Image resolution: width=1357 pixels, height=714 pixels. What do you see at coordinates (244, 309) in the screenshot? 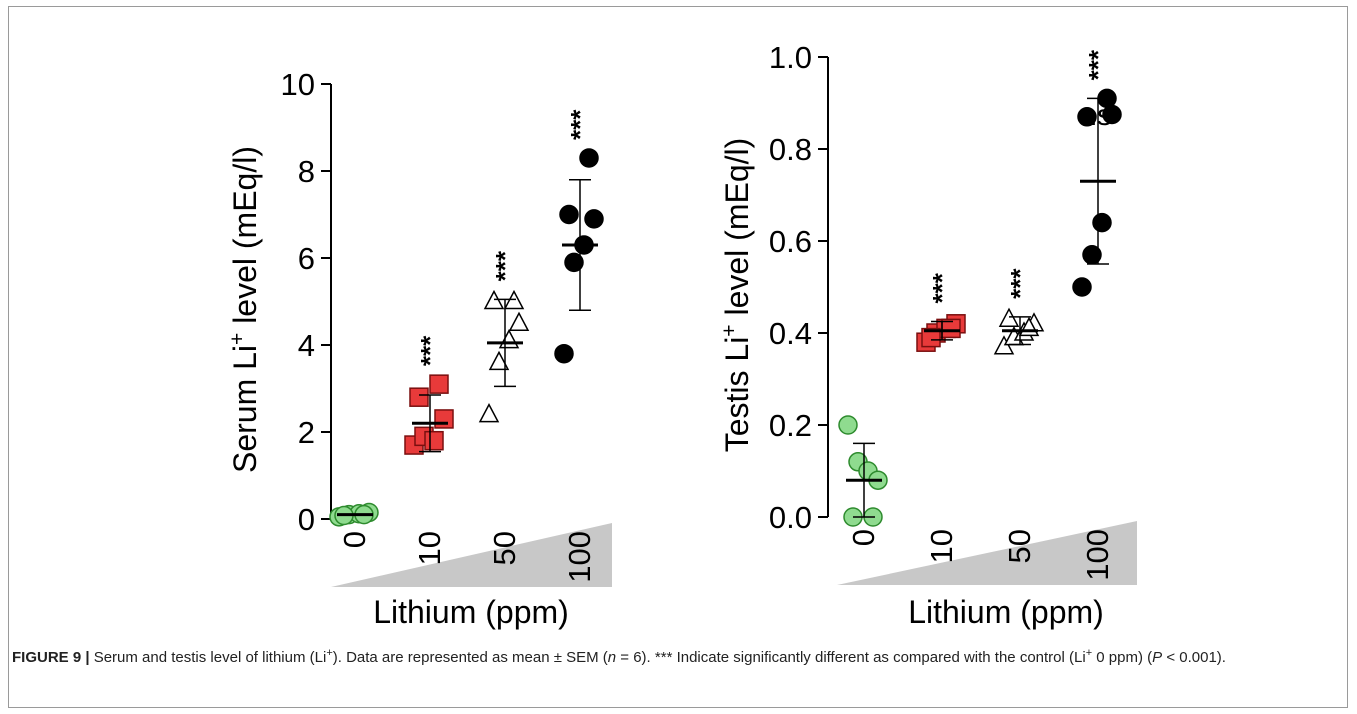
I see `y-axis-label: Serum Li+ level (mEq/l)` at bounding box center [244, 309].